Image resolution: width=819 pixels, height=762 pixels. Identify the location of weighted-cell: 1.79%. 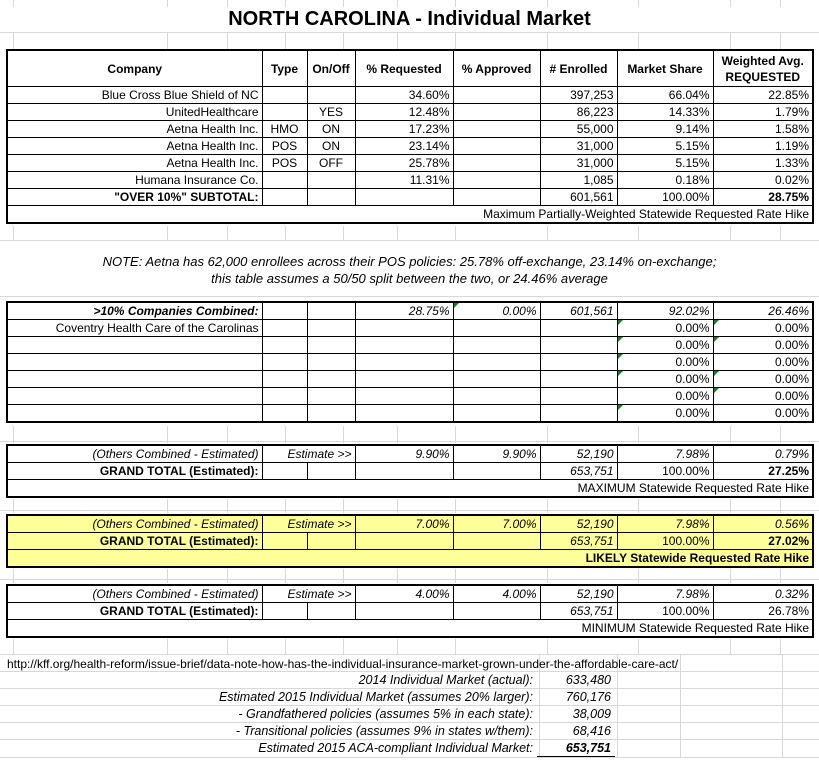
(763, 112).